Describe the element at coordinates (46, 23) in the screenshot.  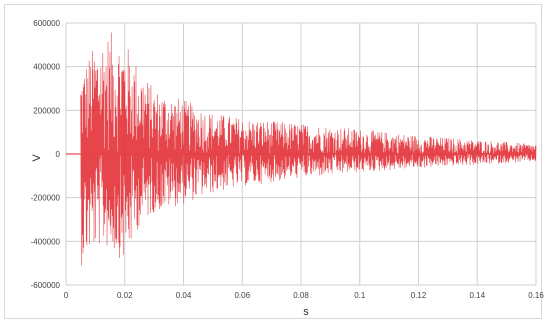
I see `y-tick-label: 600000` at that location.